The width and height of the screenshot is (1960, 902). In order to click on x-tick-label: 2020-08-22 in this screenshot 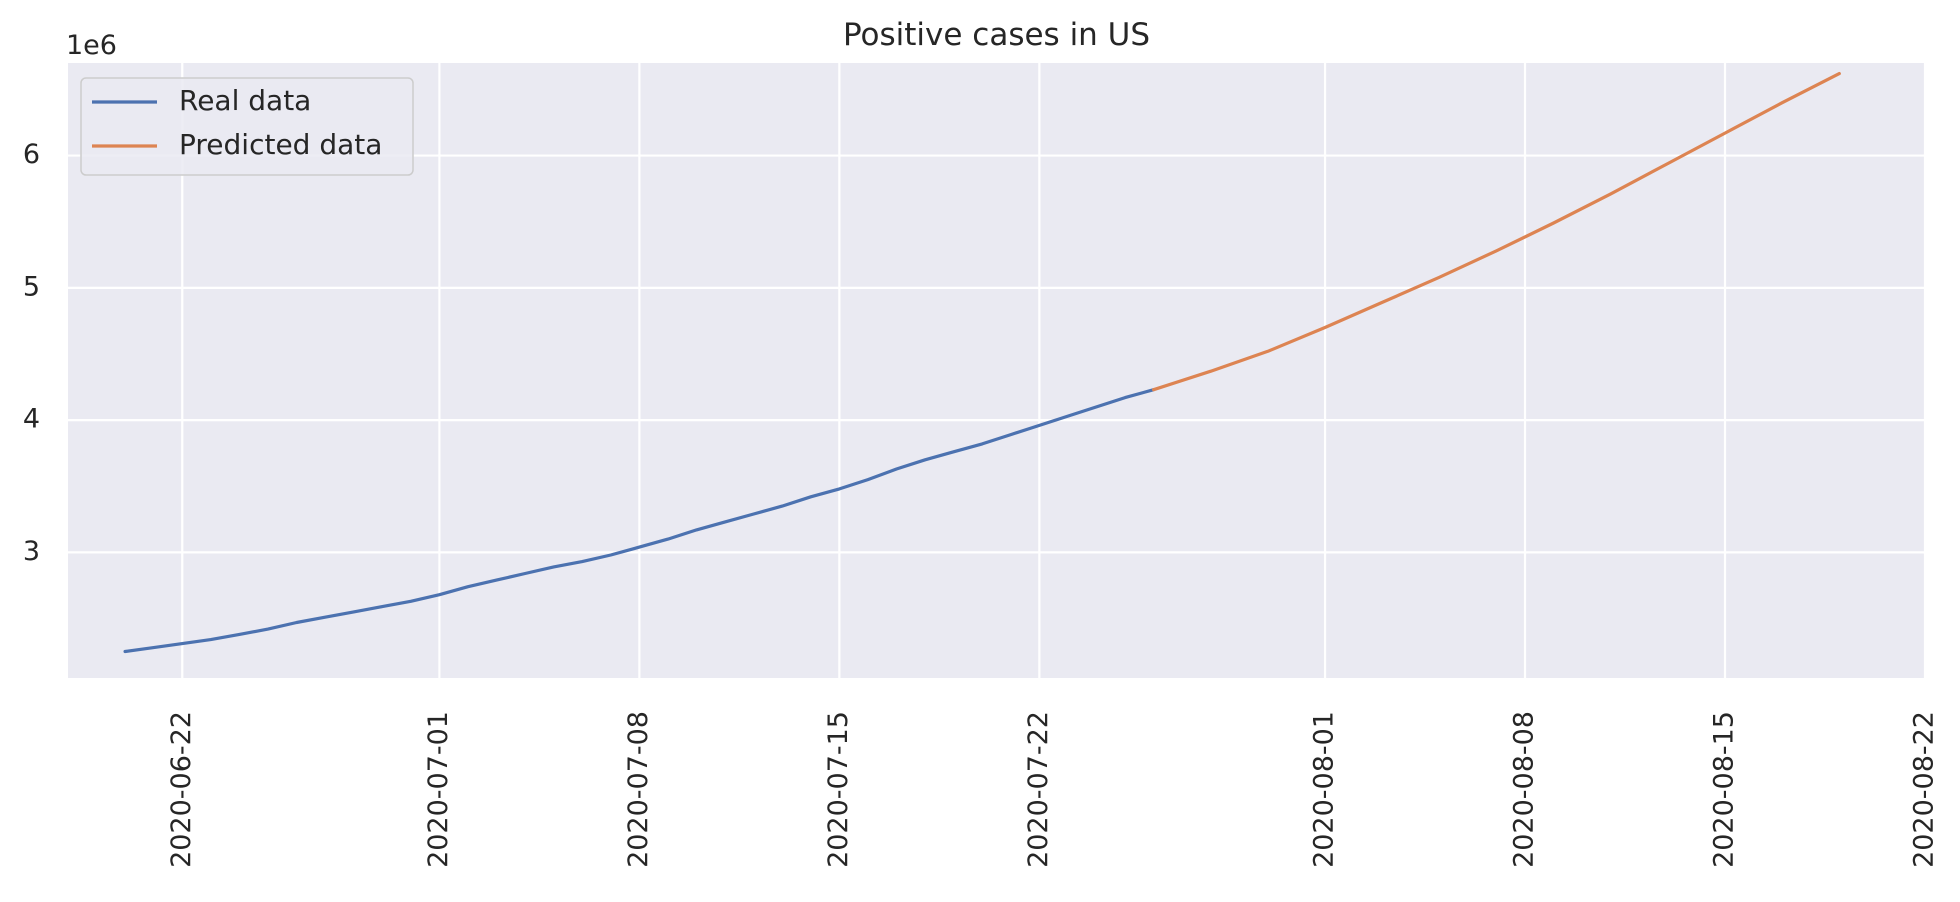, I will do `click(1924, 789)`.